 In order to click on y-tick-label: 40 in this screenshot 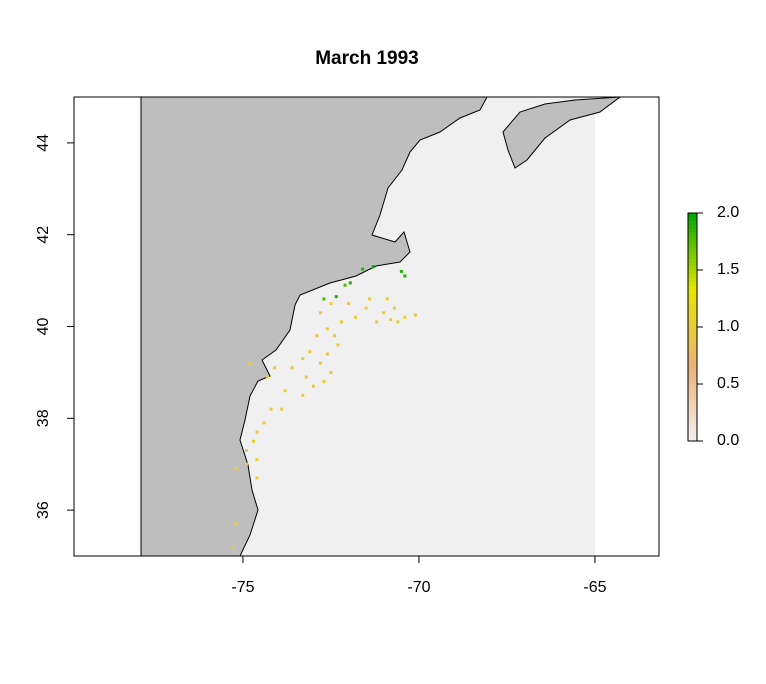, I will do `click(43, 327)`.